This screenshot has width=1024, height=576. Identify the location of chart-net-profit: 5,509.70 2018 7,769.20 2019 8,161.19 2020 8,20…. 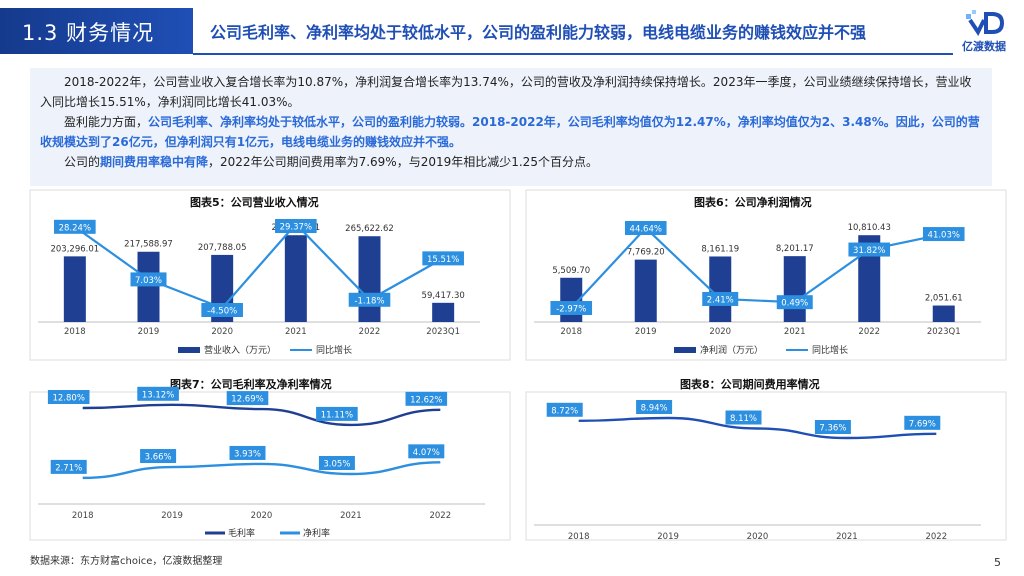
(766, 275).